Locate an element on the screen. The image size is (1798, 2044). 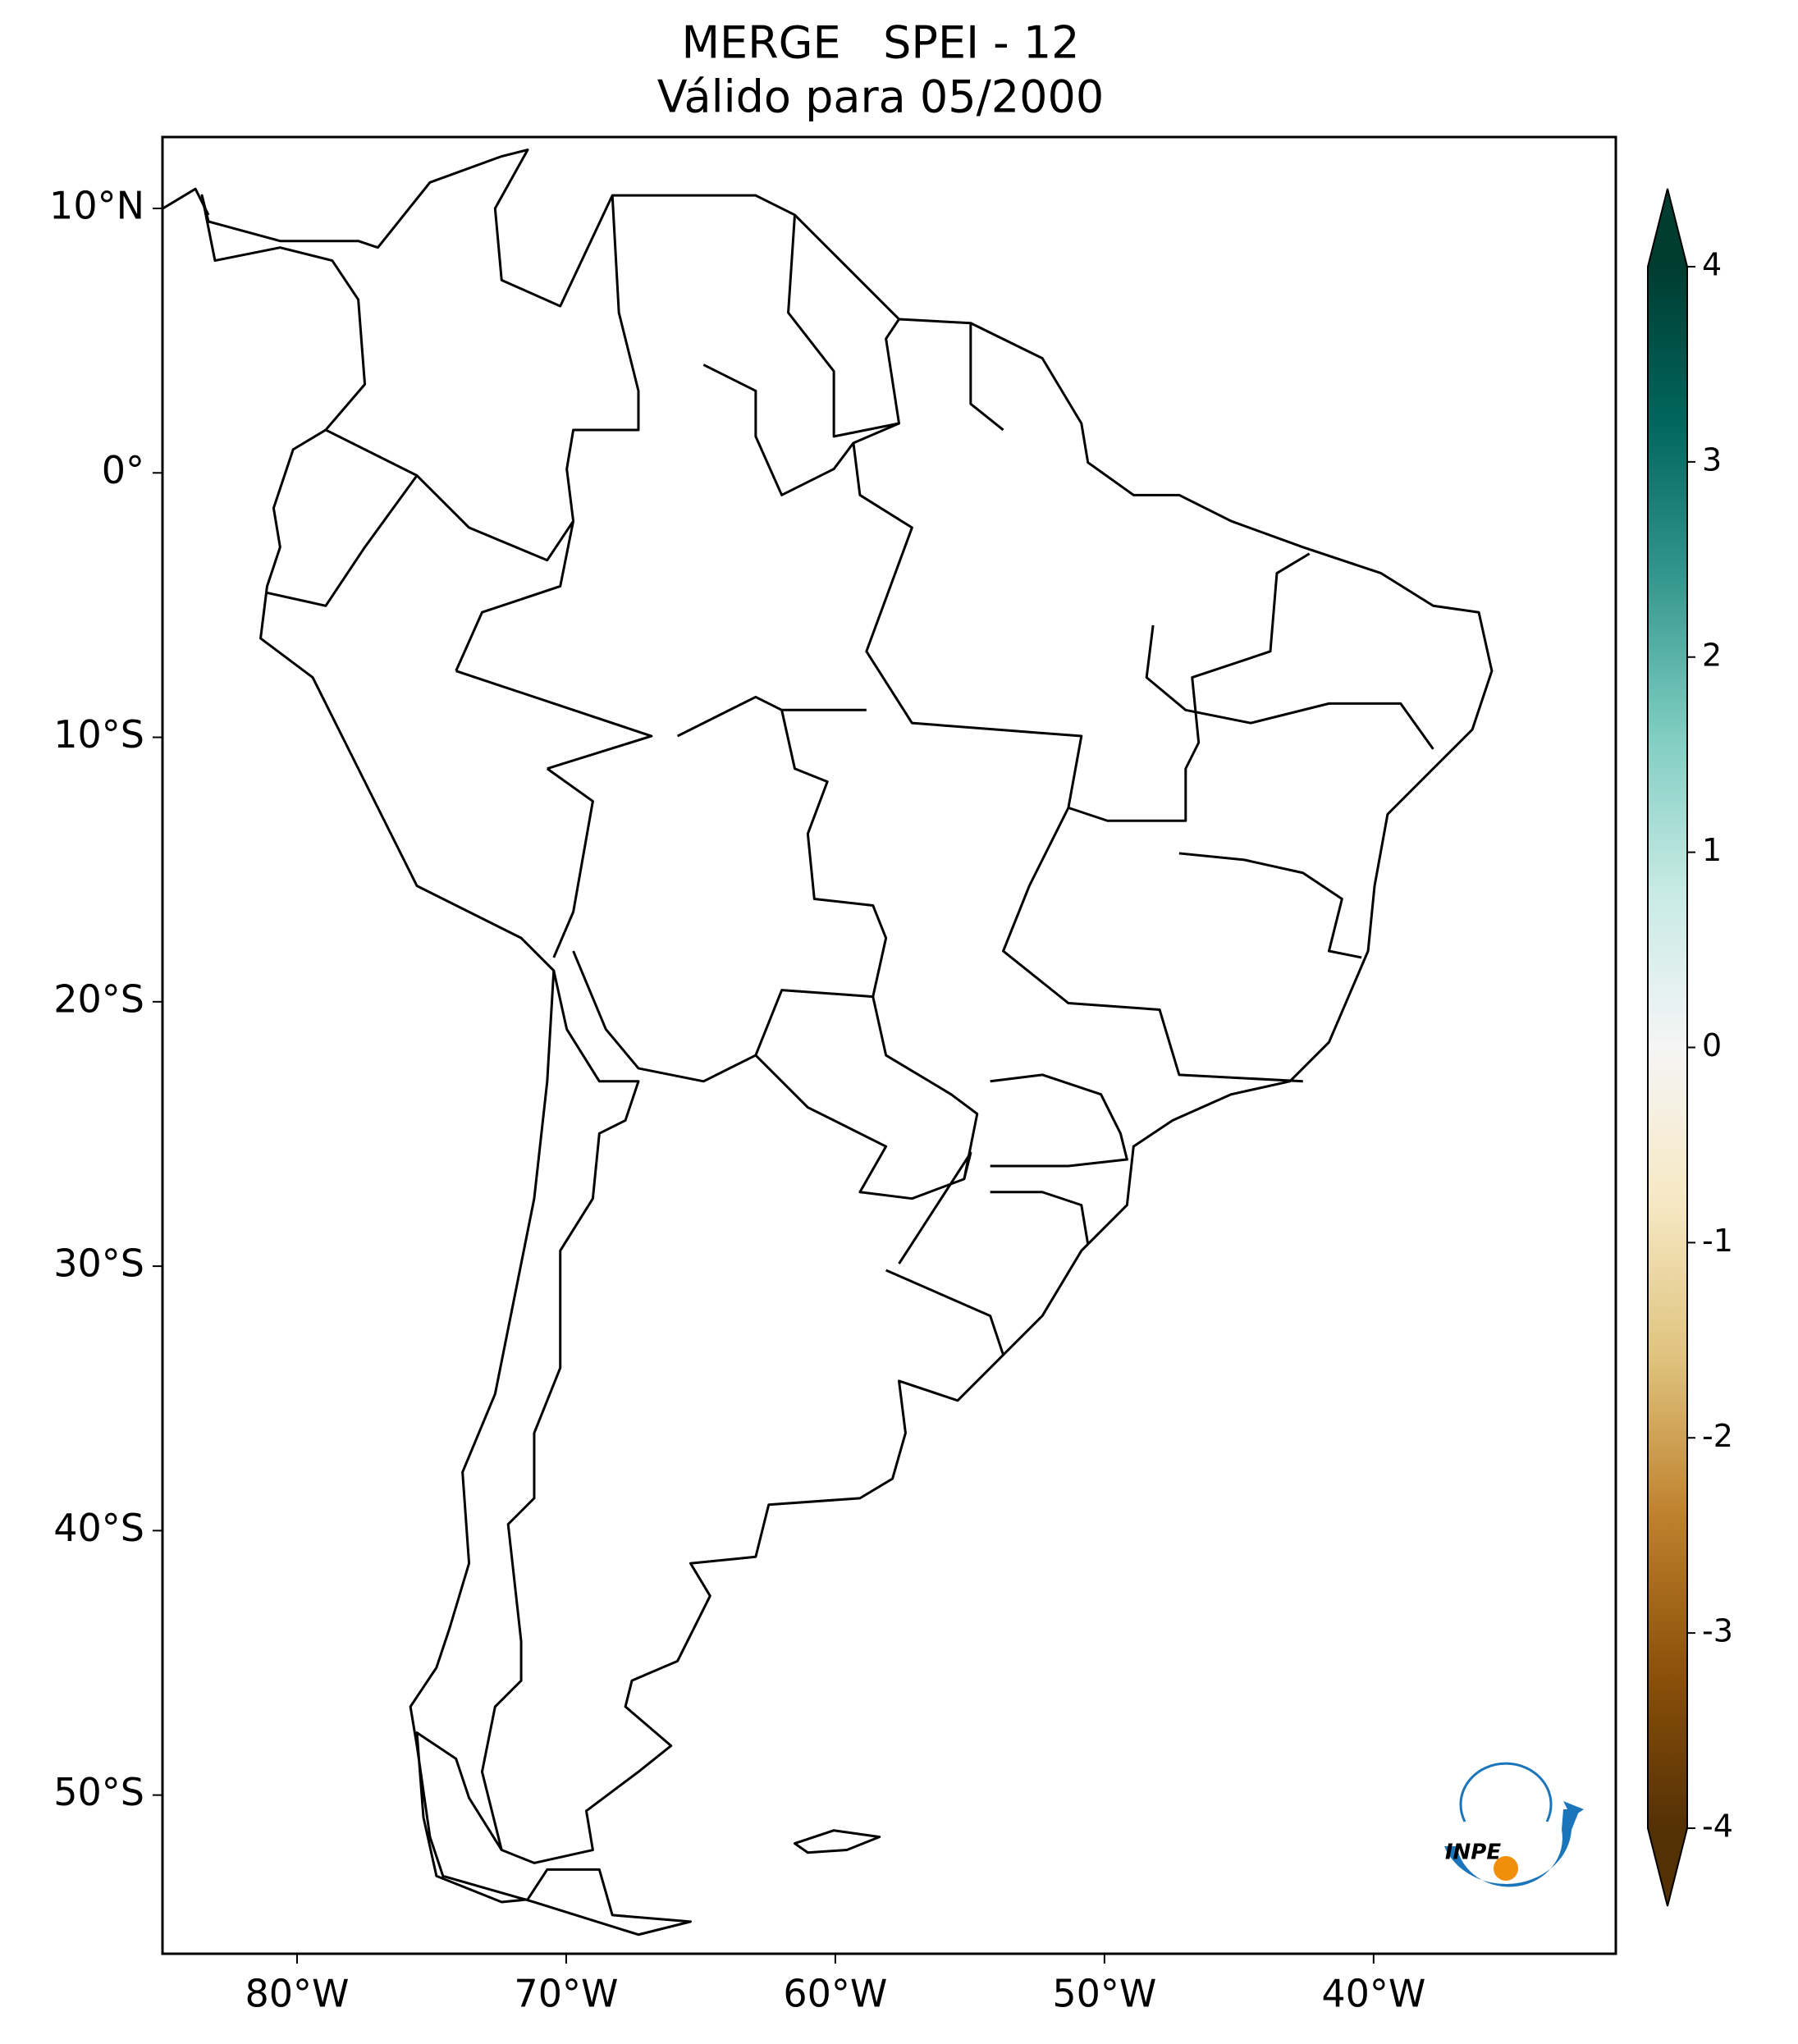
map-subtitle: Válido para 05/2000 is located at coordinates (881, 97).